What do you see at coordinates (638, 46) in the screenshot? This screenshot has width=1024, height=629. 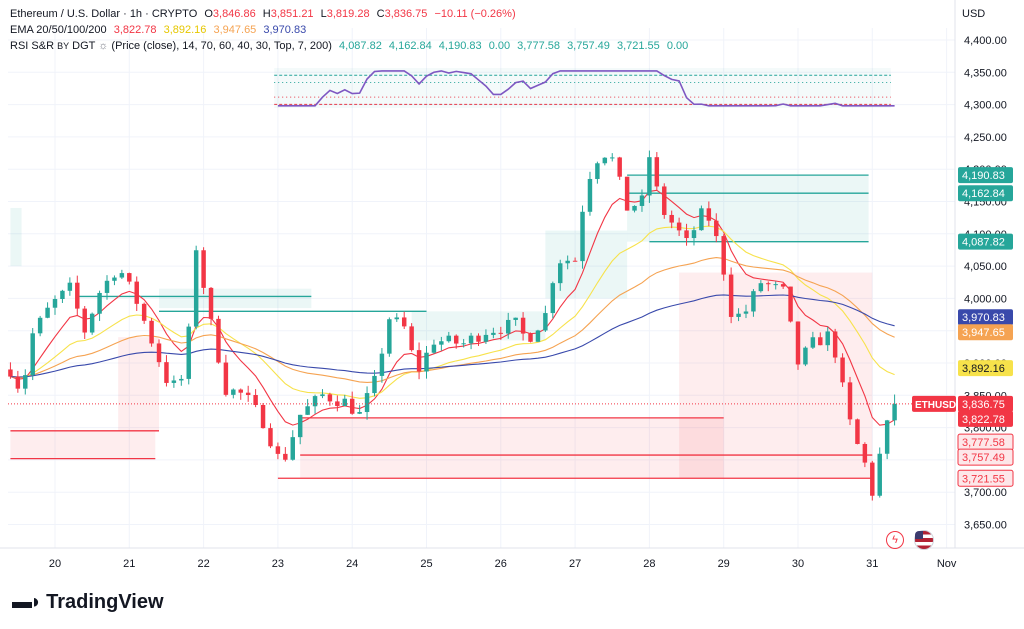 I see `sr-value-7: 3,721.55` at bounding box center [638, 46].